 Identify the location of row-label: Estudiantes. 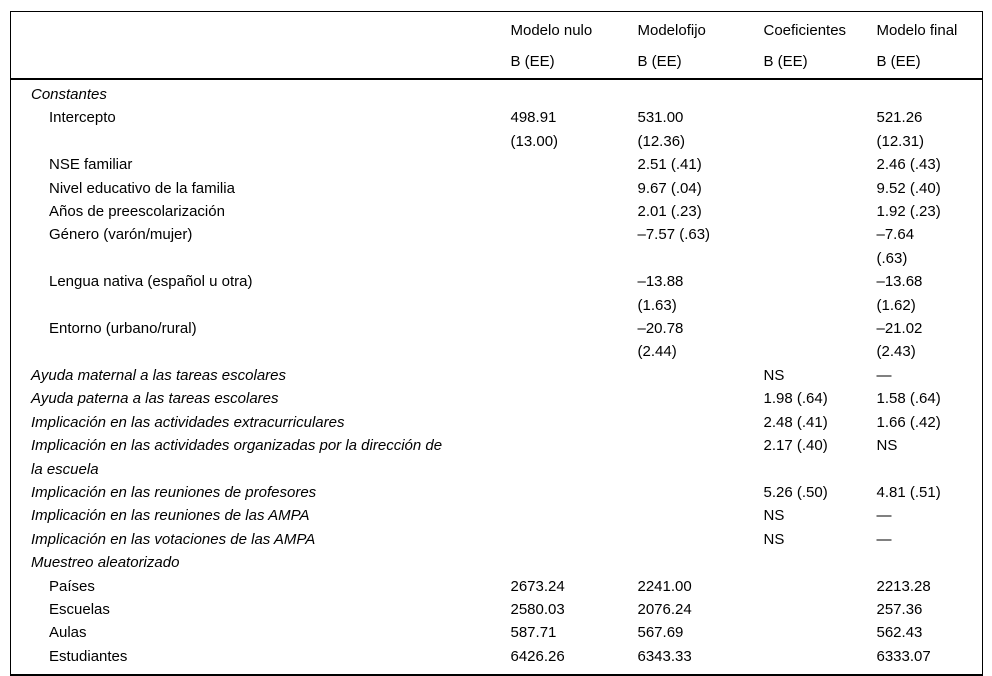
(88, 656).